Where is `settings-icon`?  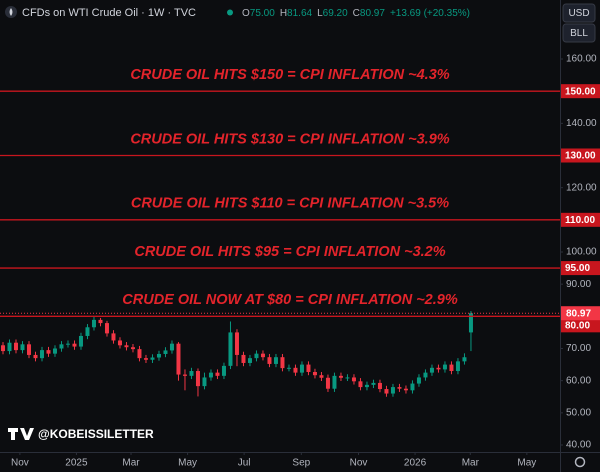
settings-icon is located at coordinates (580, 462).